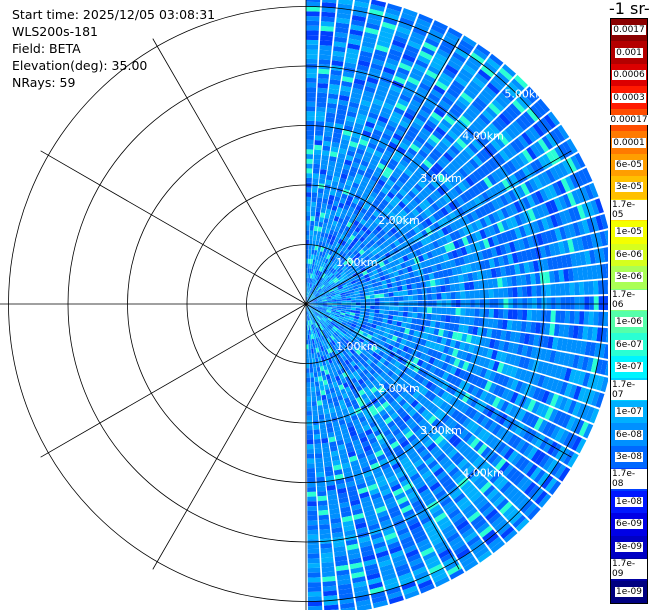  I want to click on colorbar-label: 0.00017, so click(629, 120).